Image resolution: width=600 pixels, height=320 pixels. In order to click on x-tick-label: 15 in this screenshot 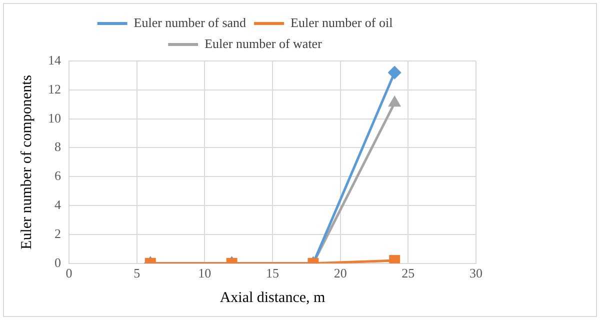, I will do `click(272, 273)`.